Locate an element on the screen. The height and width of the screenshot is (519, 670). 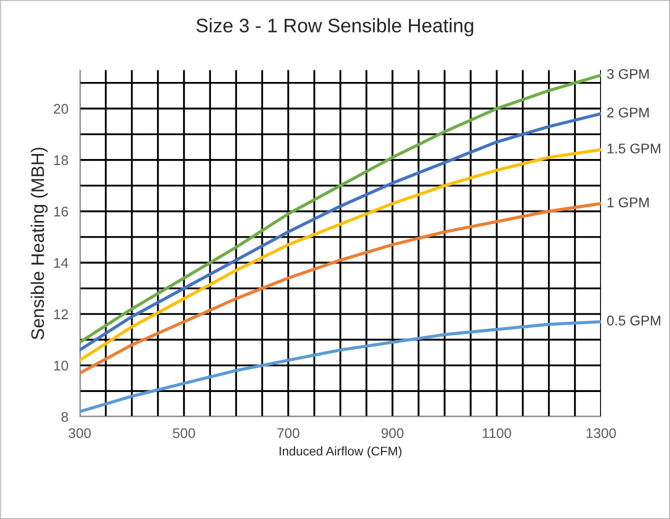
series-label: 1.5 GPM is located at coordinates (634, 149).